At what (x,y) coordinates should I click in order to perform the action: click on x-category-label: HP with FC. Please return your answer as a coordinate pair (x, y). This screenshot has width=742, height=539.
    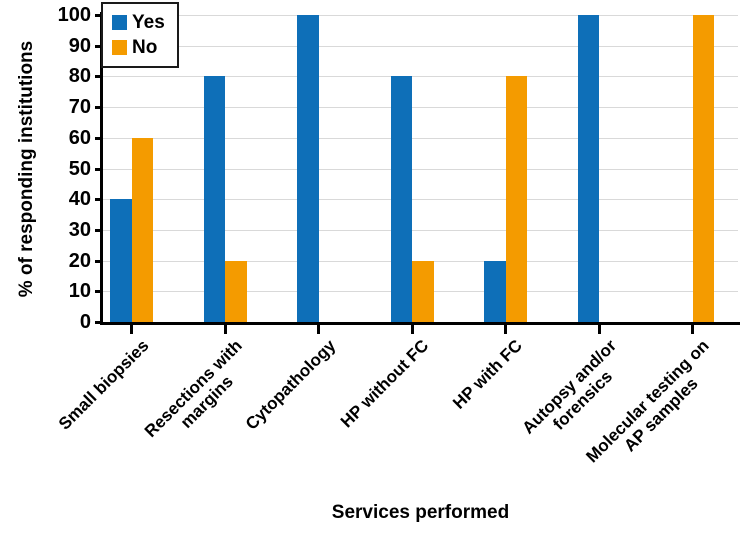
    Looking at the image, I should click on (488, 374).